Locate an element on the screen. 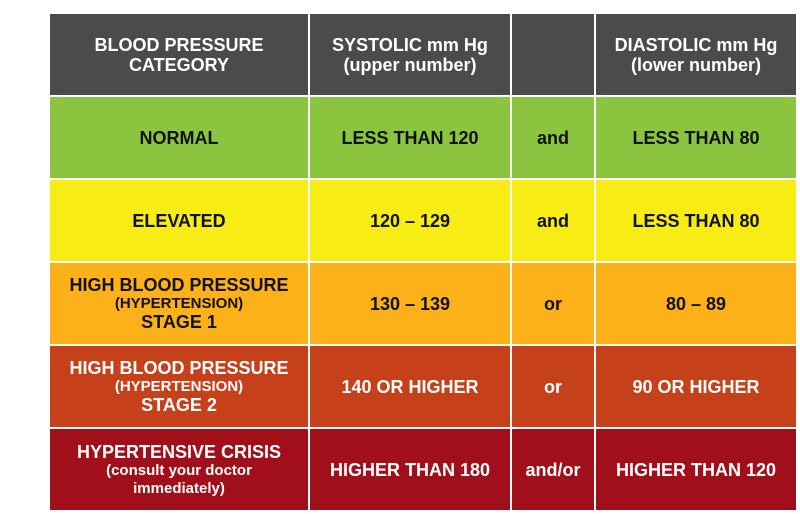  header-conjunction is located at coordinates (553, 54).